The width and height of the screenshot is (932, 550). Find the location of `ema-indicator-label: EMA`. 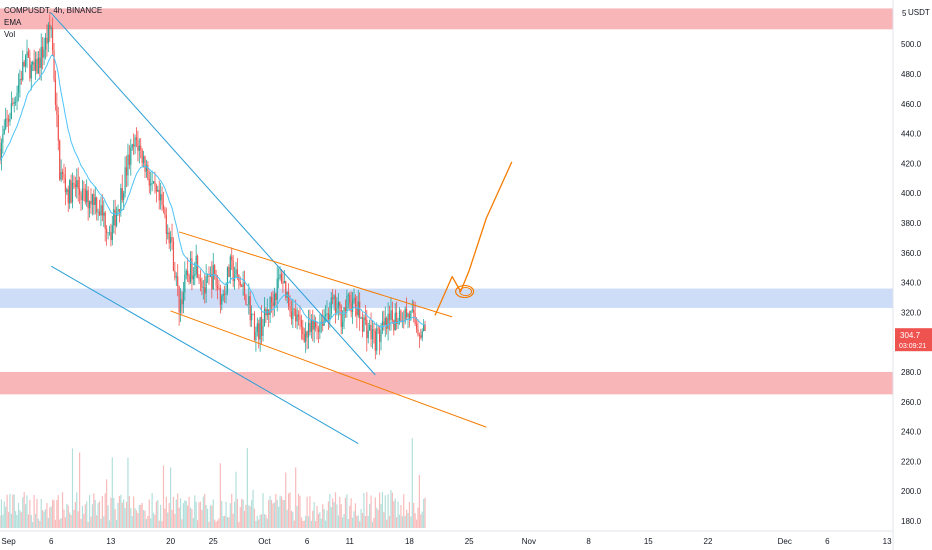

ema-indicator-label: EMA is located at coordinates (13, 22).